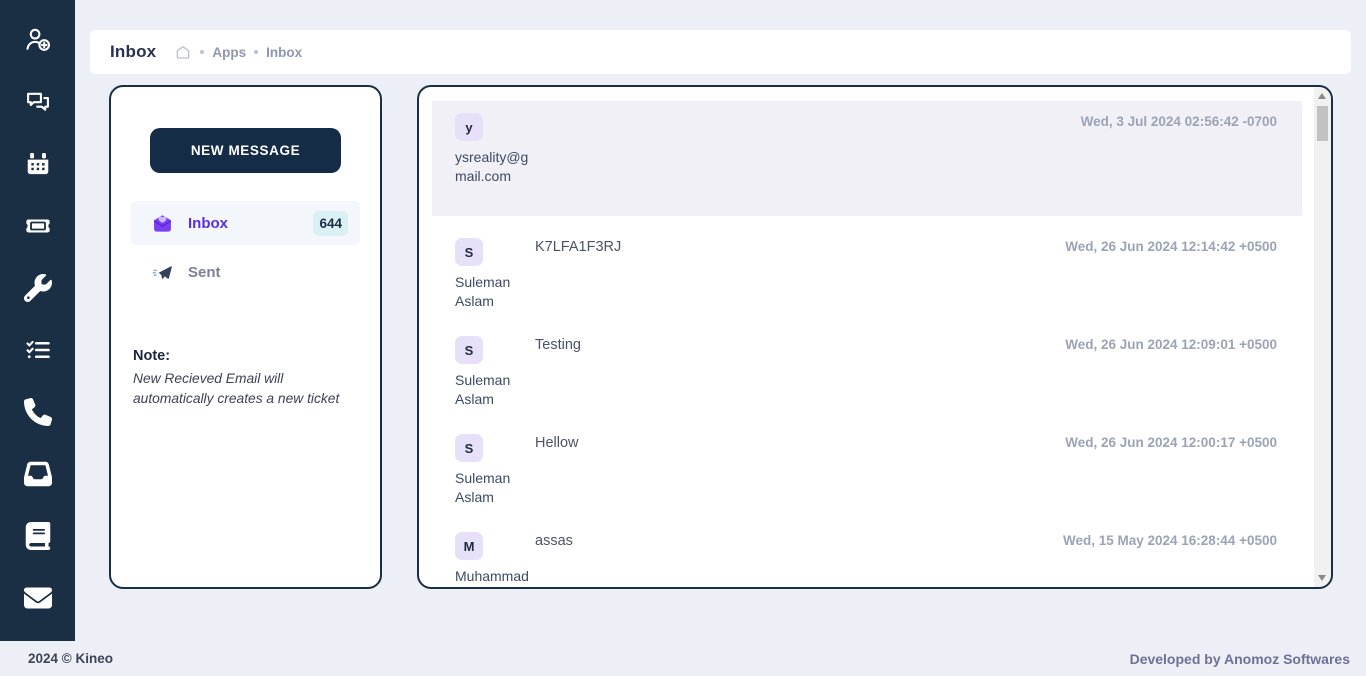 This screenshot has height=676, width=1366. What do you see at coordinates (204, 272) in the screenshot?
I see `nav-item-label: Sent` at bounding box center [204, 272].